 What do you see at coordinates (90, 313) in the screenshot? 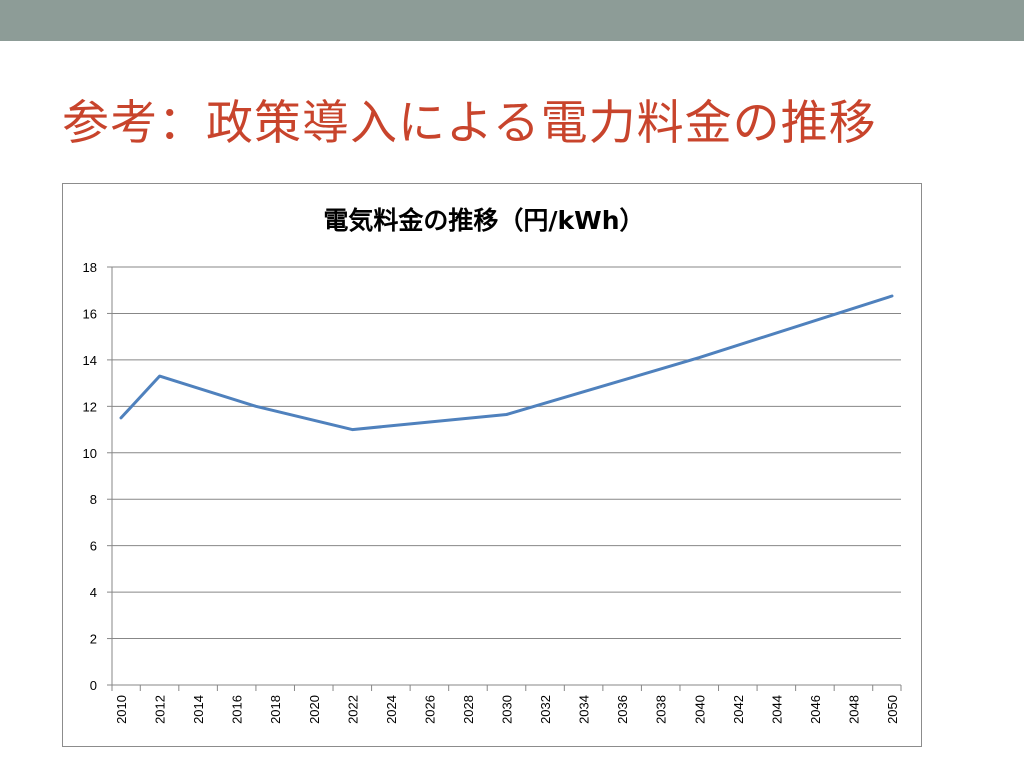
I see `y-tick-label: 16` at bounding box center [90, 313].